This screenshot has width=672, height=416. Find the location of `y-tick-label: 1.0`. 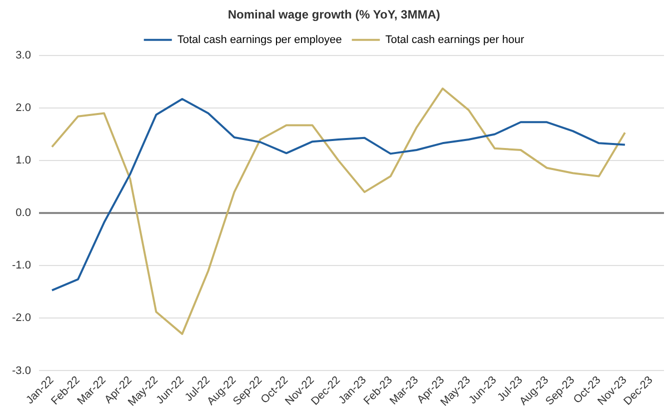

y-tick-label: 1.0 is located at coordinates (23, 160).